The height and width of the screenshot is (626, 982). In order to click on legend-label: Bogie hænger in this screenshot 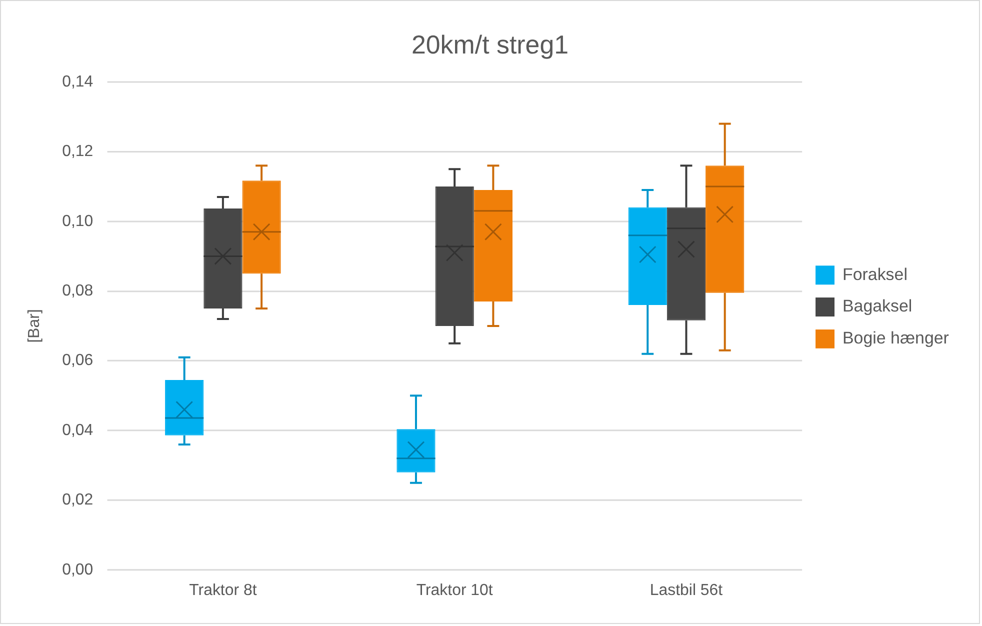, I will do `click(896, 338)`.